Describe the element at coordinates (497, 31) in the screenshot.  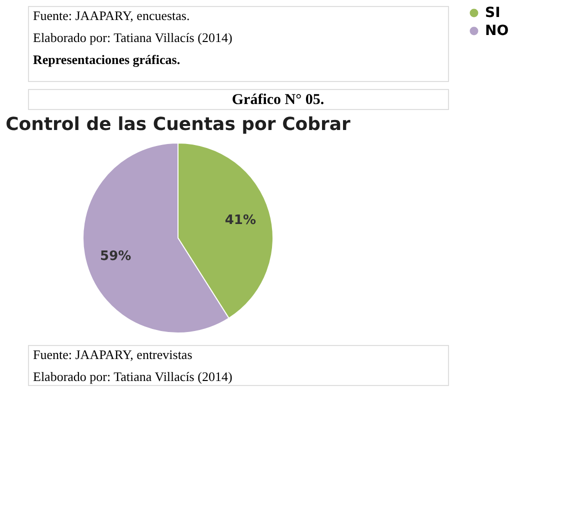
I see `legend-label: NO` at that location.